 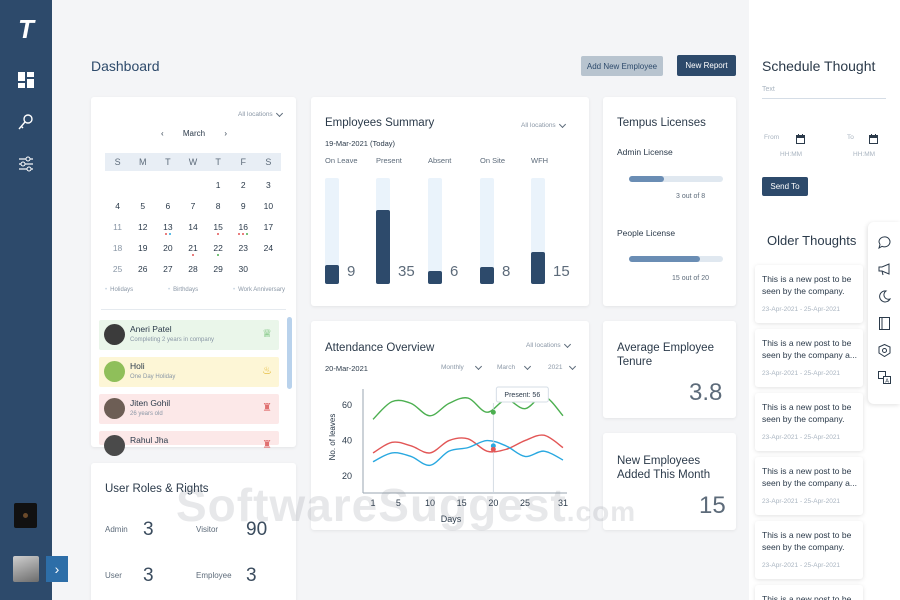 I want to click on role-count: 3, so click(x=148, y=575).